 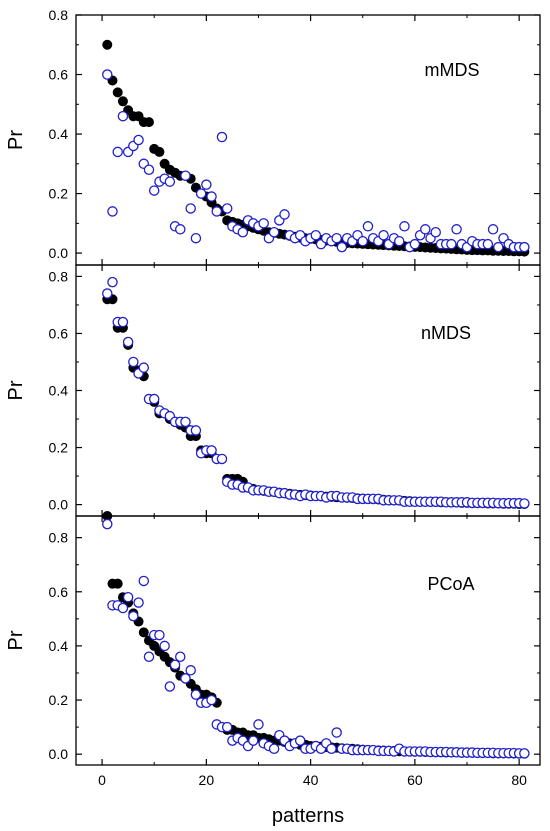 I want to click on x-tick-label: 40, so click(x=311, y=780).